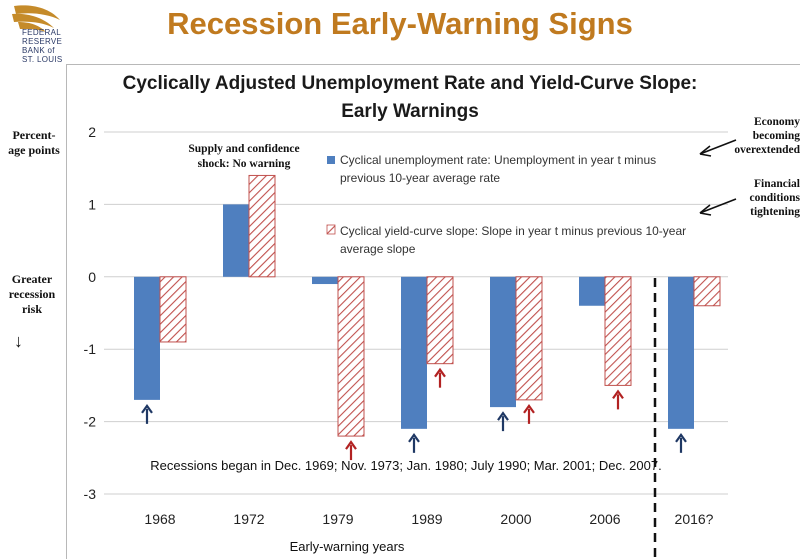  What do you see at coordinates (426, 519) in the screenshot?
I see `x-category-label: 1989` at bounding box center [426, 519].